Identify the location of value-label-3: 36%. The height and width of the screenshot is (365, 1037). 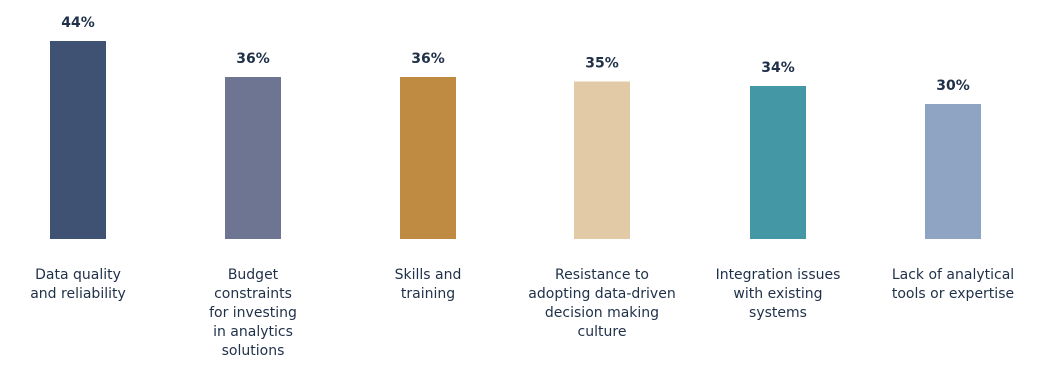
(428, 59).